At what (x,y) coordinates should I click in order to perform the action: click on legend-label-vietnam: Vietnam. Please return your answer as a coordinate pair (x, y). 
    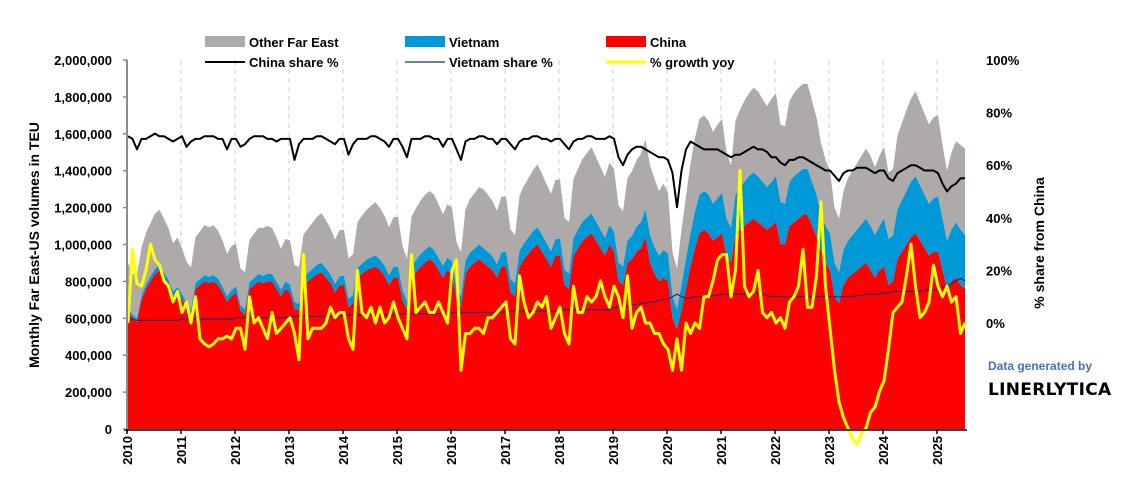
    Looking at the image, I should click on (474, 42).